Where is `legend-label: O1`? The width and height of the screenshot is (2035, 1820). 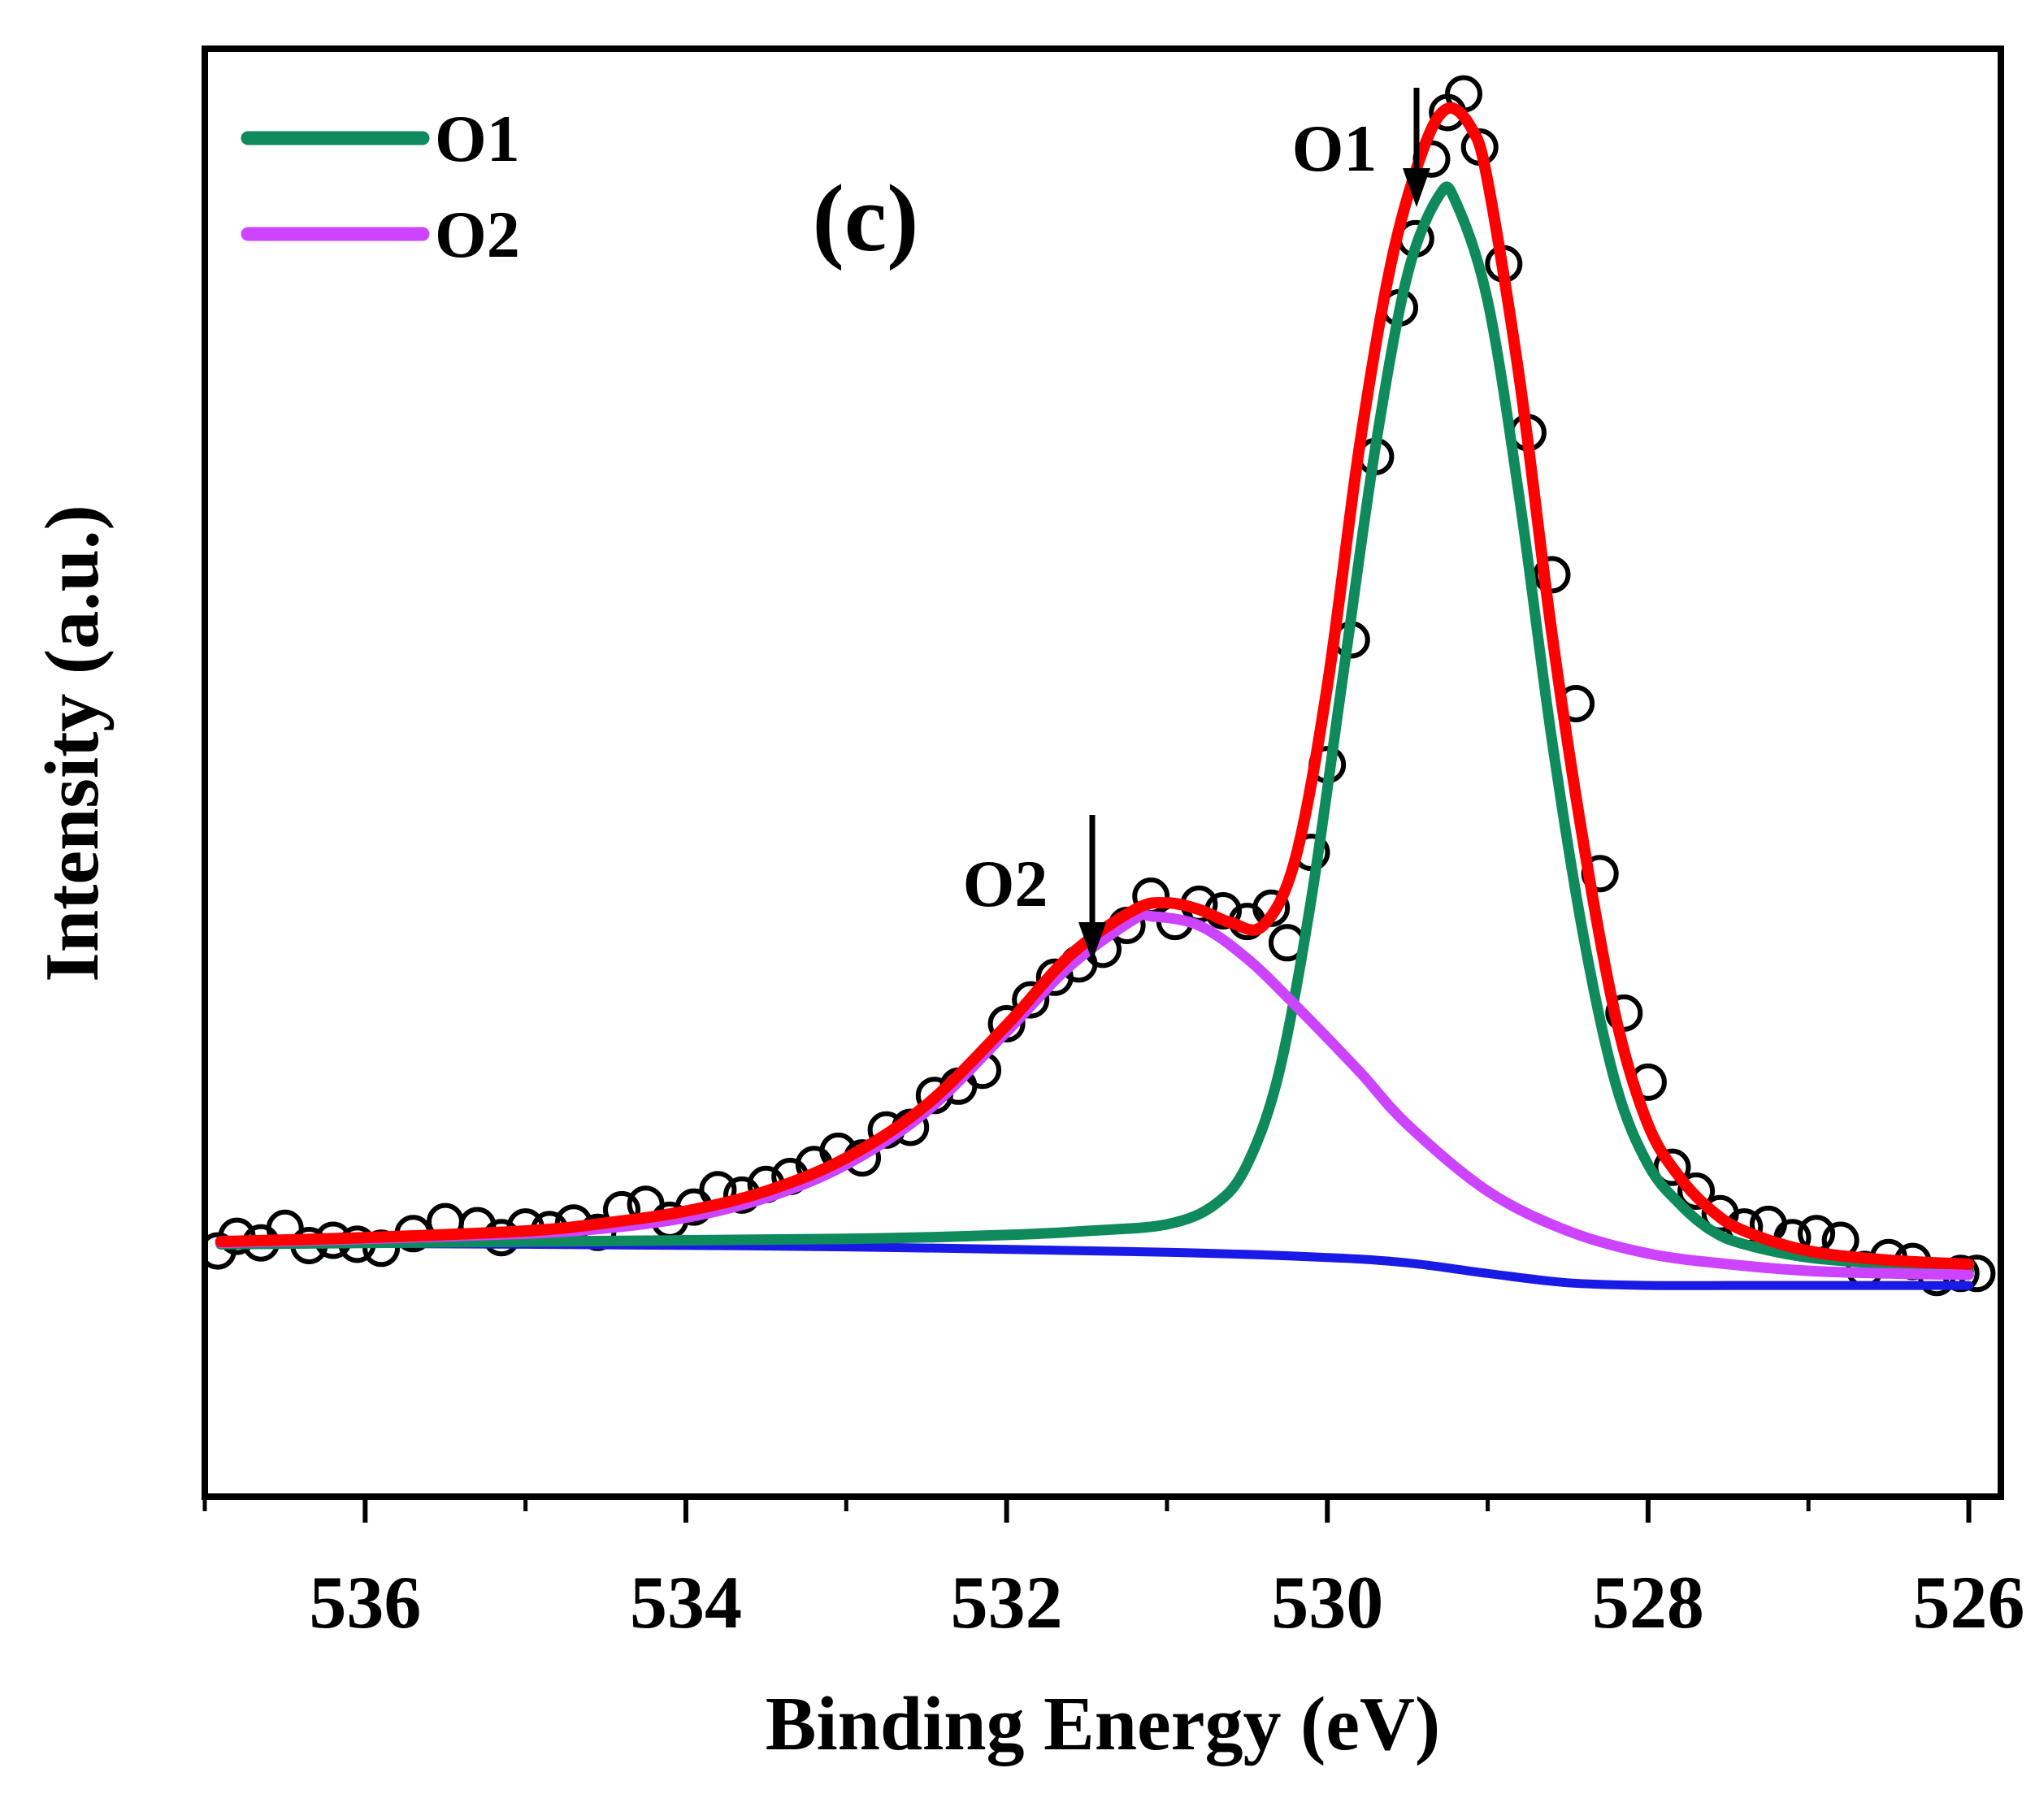 legend-label: O1 is located at coordinates (477, 139).